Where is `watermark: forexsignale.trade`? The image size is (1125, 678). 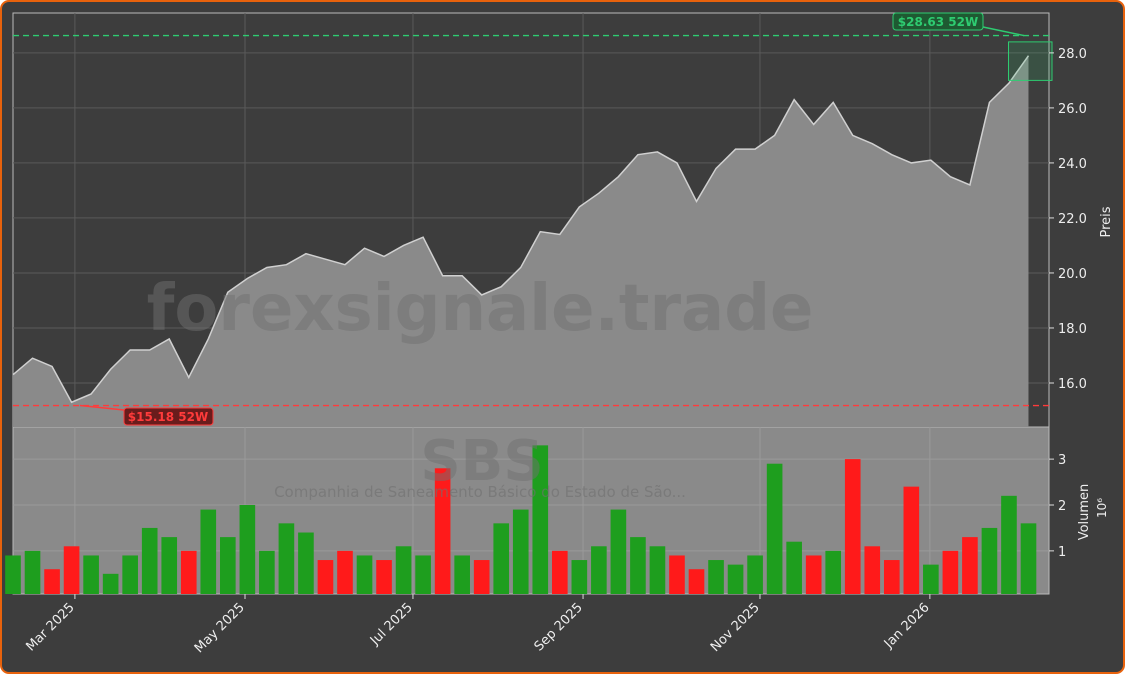
watermark: forexsignale.trade is located at coordinates (480, 309).